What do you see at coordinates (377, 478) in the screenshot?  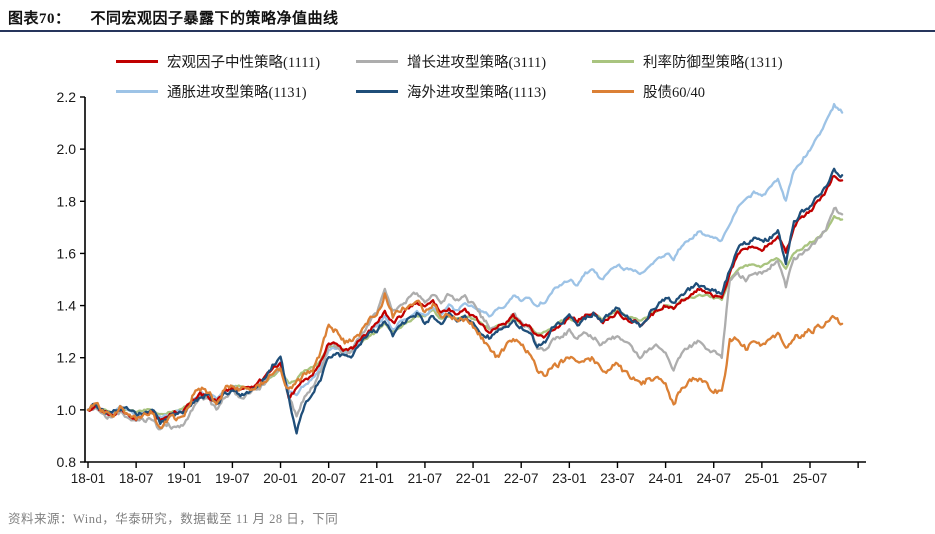 I see `x-tick-label: 21-01` at bounding box center [377, 478].